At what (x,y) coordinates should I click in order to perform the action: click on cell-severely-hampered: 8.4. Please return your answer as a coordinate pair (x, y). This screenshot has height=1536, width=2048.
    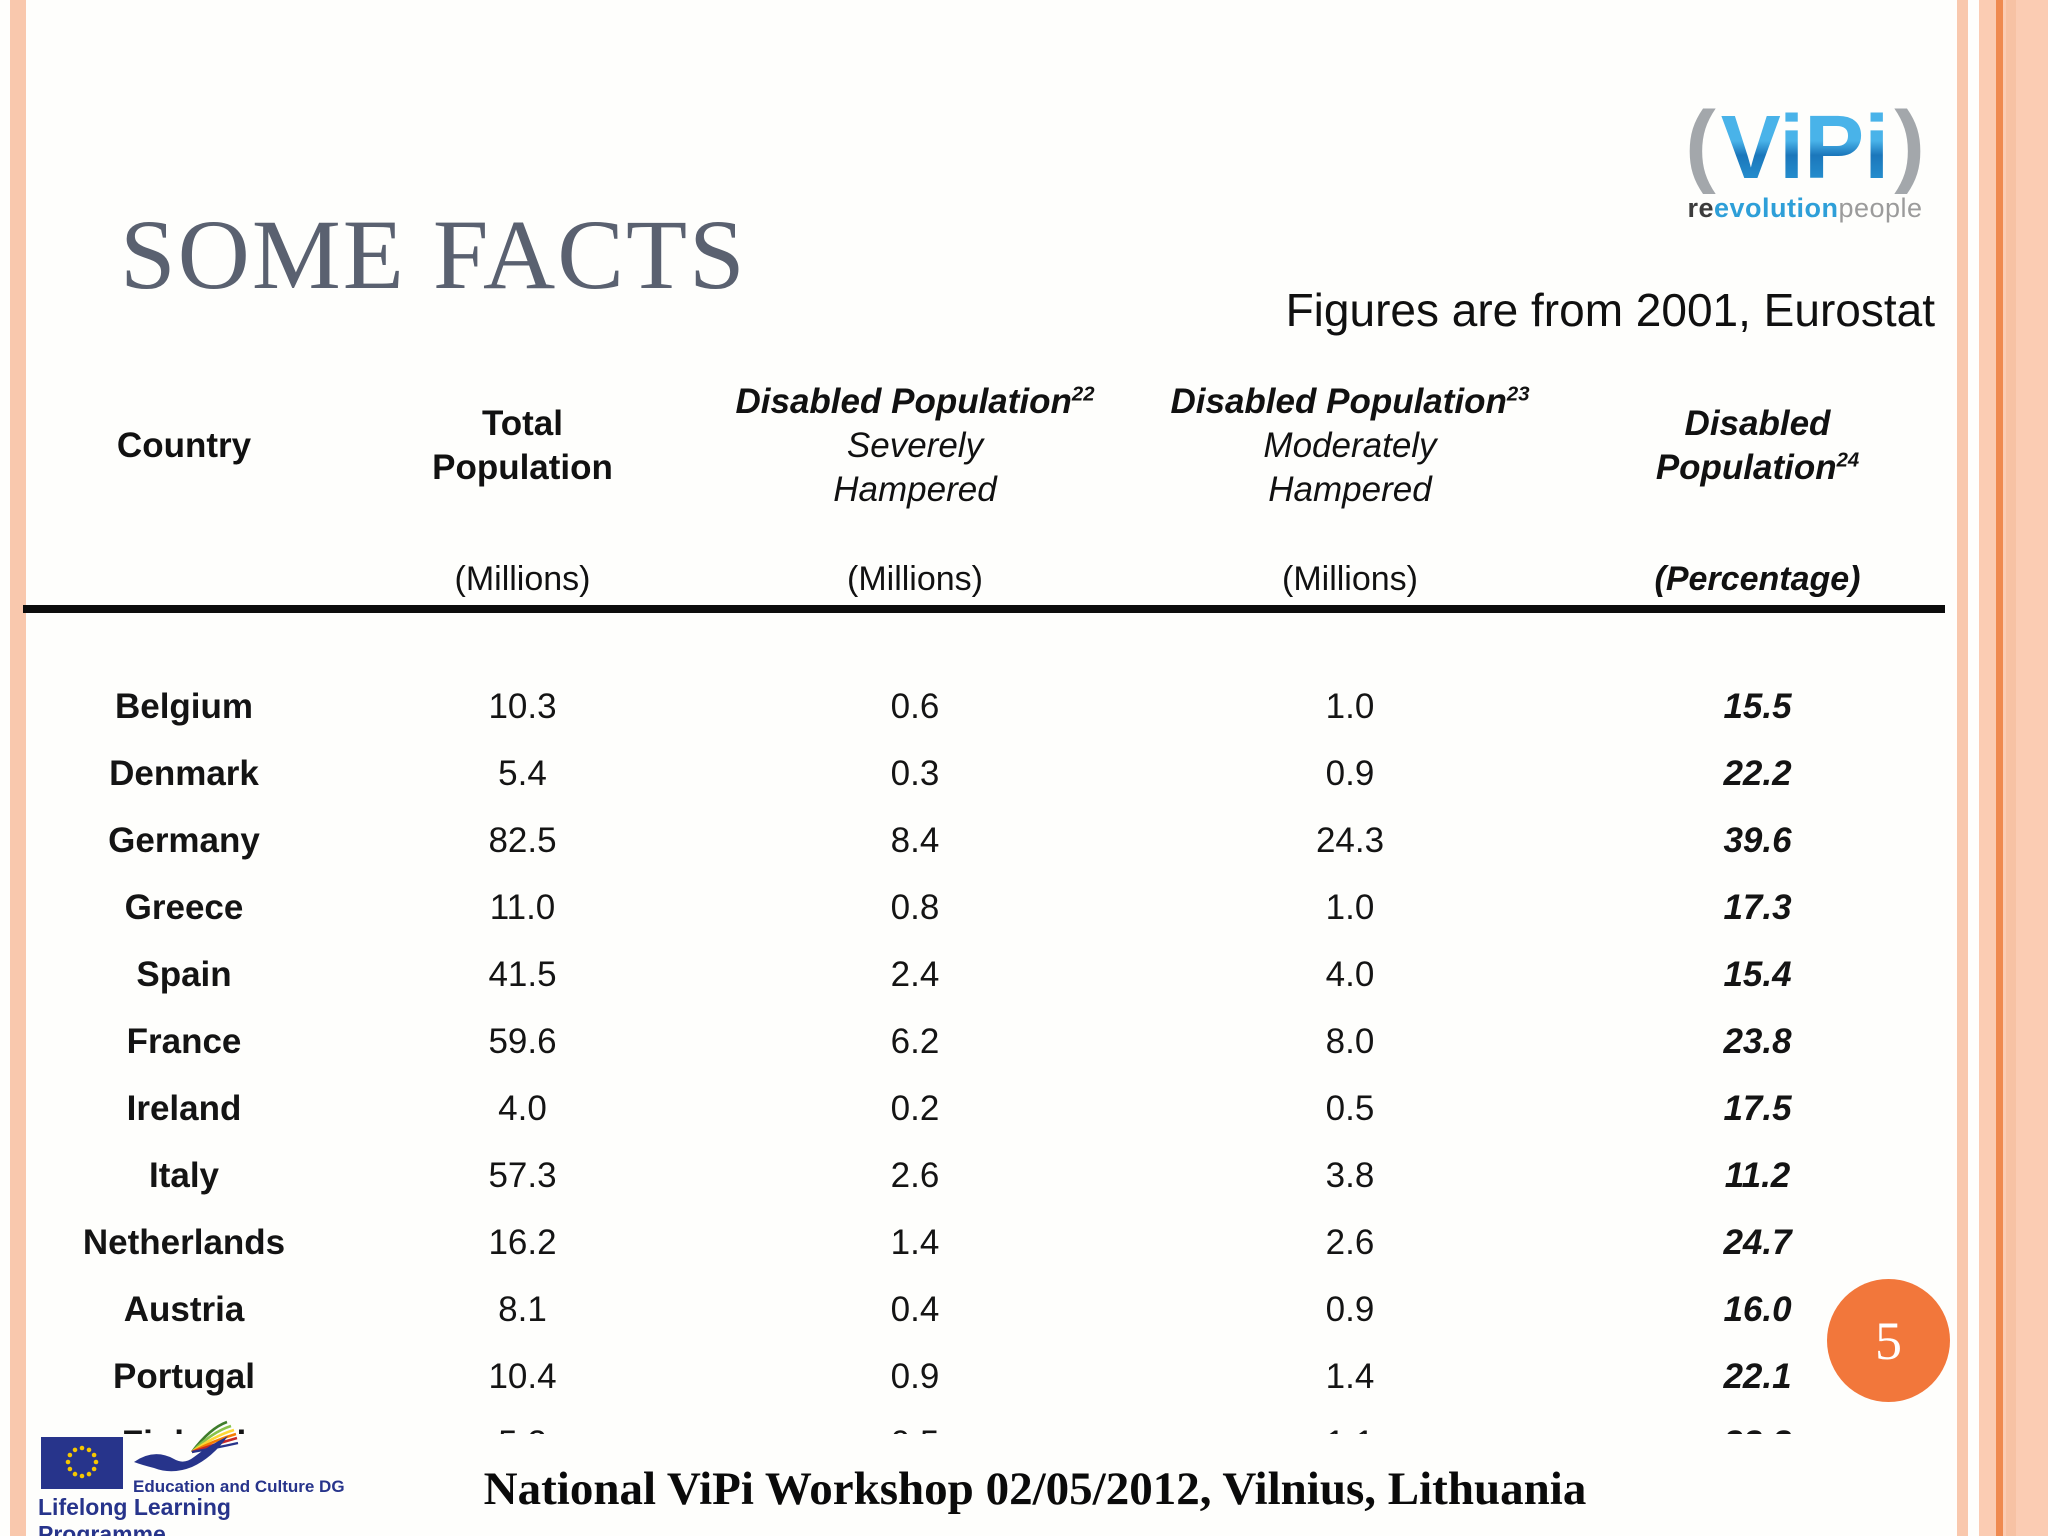
    Looking at the image, I should click on (915, 840).